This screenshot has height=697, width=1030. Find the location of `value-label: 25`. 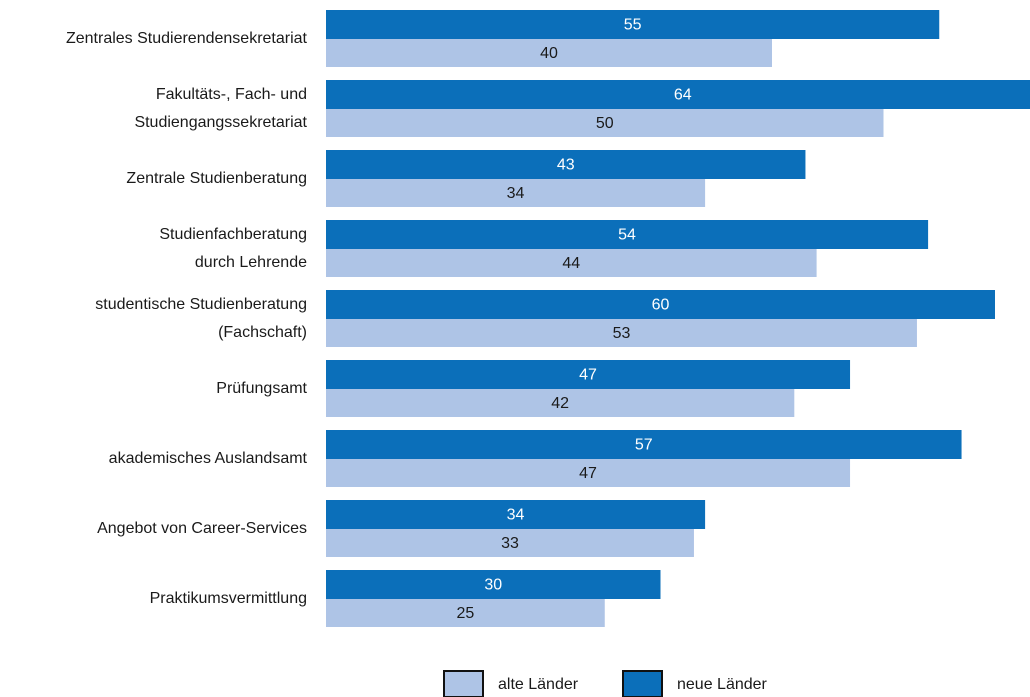

value-label: 25 is located at coordinates (465, 613).